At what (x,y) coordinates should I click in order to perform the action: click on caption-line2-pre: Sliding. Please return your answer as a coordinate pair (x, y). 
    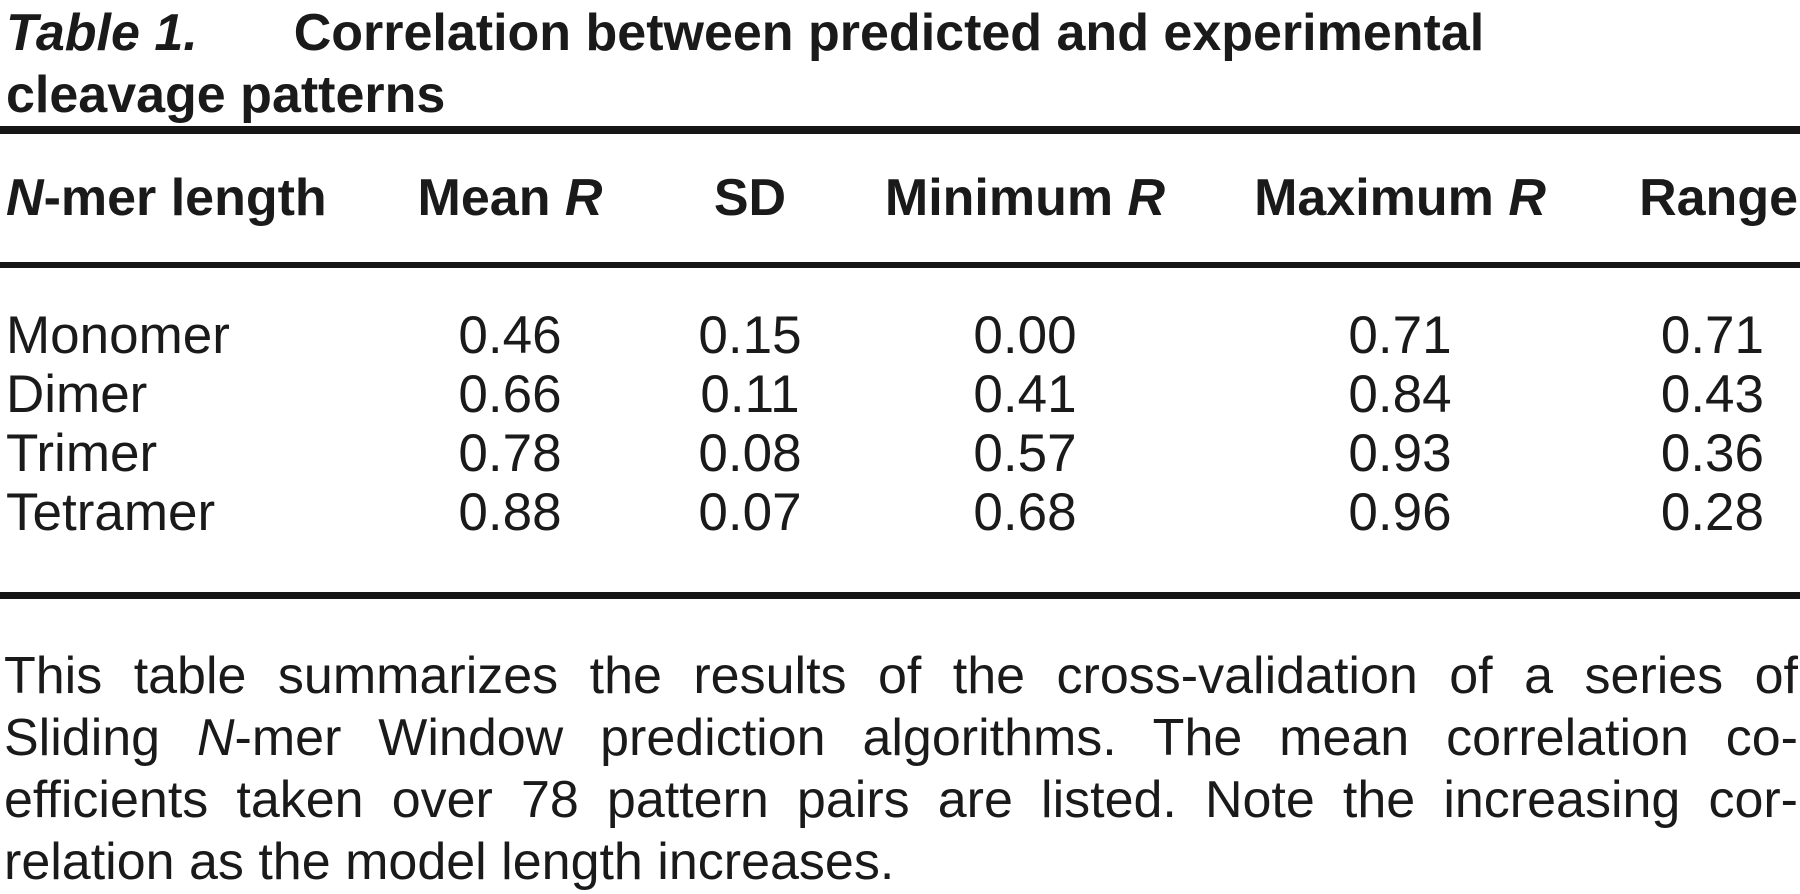
    Looking at the image, I should click on (100, 738).